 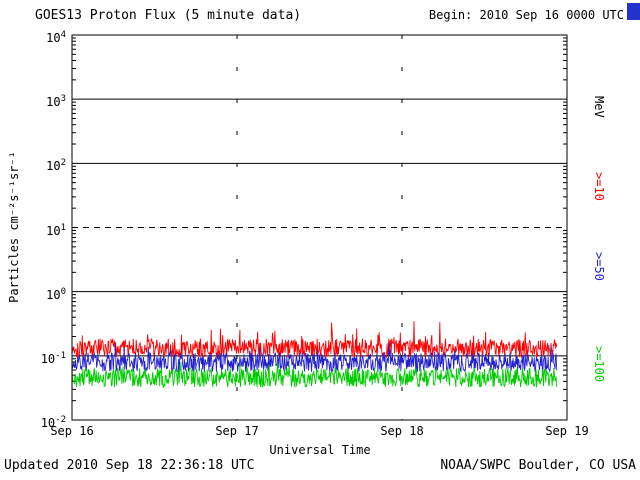 I want to click on x-tick-label: Sep 18, so click(x=402, y=431).